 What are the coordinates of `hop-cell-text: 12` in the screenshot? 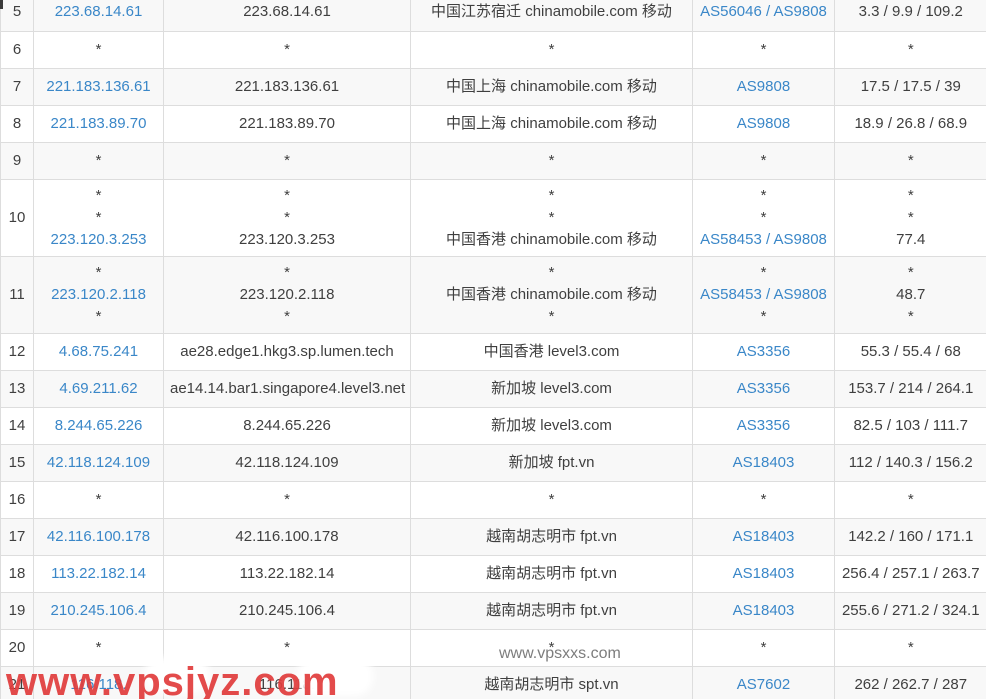 It's located at (17, 351).